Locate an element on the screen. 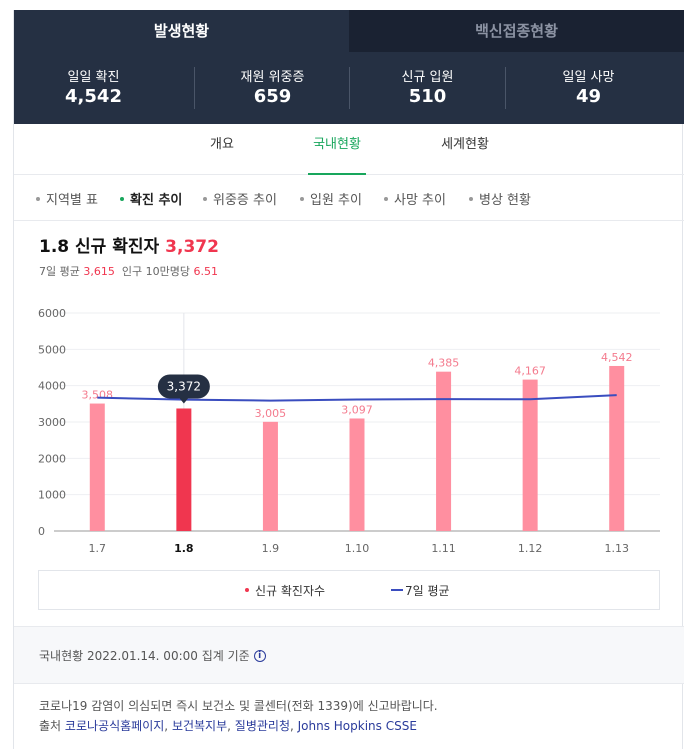 This screenshot has width=696, height=749. stat-daily-confirmed: 일일 확진 4,542 is located at coordinates (93, 88).